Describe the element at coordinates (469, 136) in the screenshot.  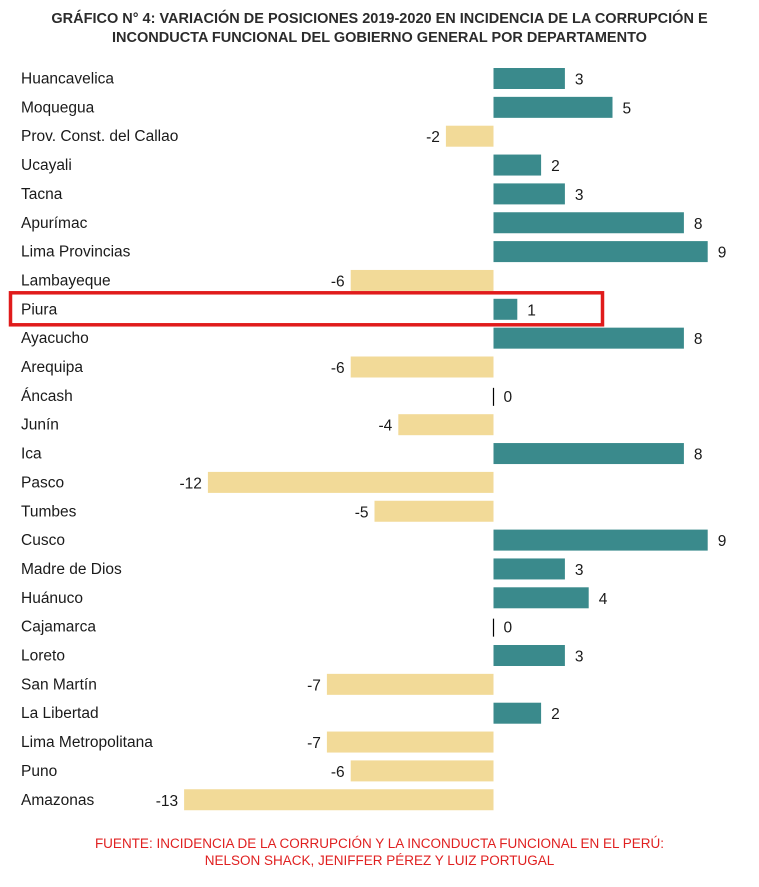
I see `bar-prov-const-del-callao` at that location.